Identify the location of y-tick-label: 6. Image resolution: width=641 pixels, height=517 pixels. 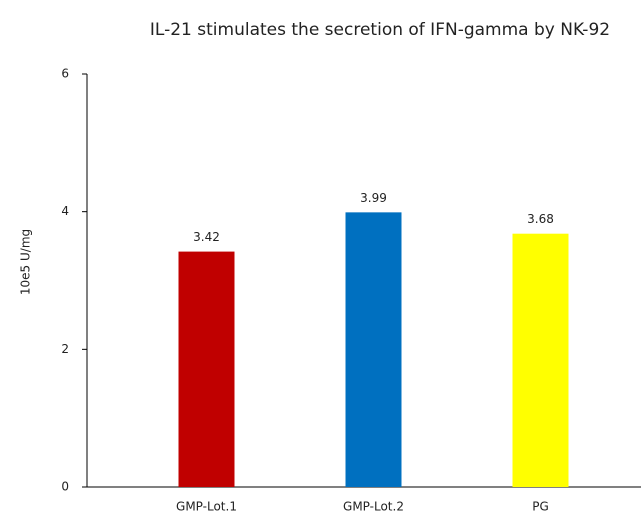
(65, 74).